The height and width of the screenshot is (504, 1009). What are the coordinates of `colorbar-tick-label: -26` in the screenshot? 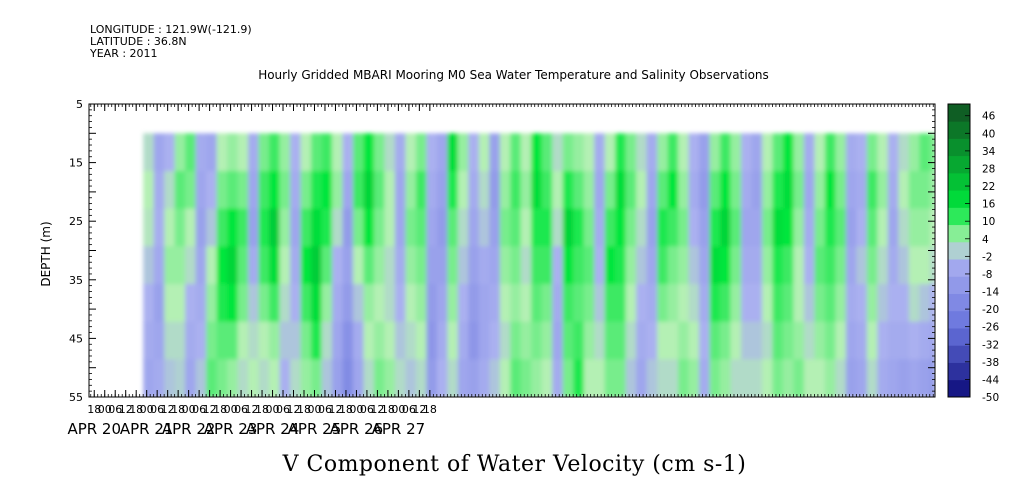 It's located at (990, 328).